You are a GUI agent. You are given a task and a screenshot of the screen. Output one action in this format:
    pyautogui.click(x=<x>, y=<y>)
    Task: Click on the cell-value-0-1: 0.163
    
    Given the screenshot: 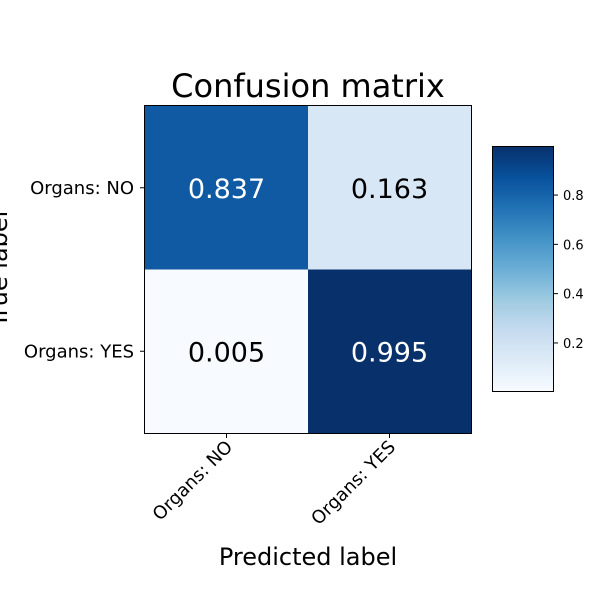 What is the action you would take?
    pyautogui.click(x=389, y=189)
    